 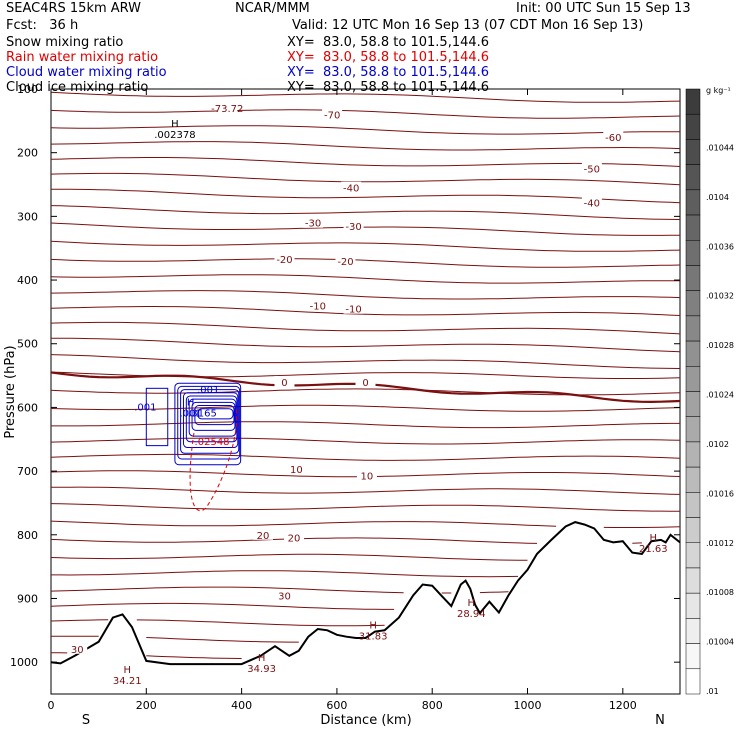 What do you see at coordinates (720, 493) in the screenshot?
I see `colorbar-label: .01016` at bounding box center [720, 493].